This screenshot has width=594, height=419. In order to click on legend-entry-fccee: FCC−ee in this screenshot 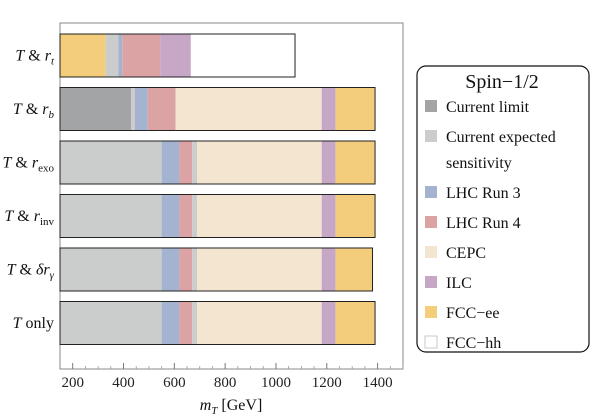, I will do `click(462, 313)`.